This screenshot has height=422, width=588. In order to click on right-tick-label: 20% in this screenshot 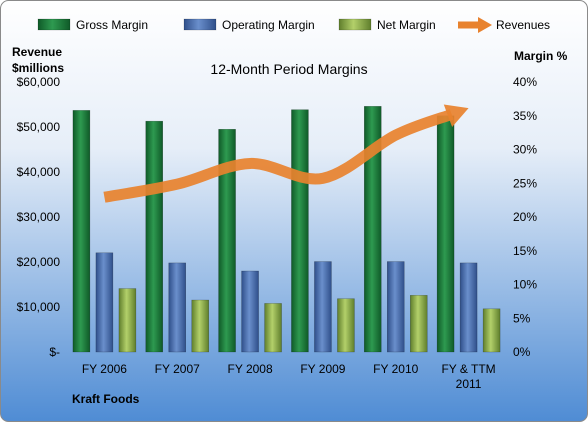, I will do `click(525, 217)`.